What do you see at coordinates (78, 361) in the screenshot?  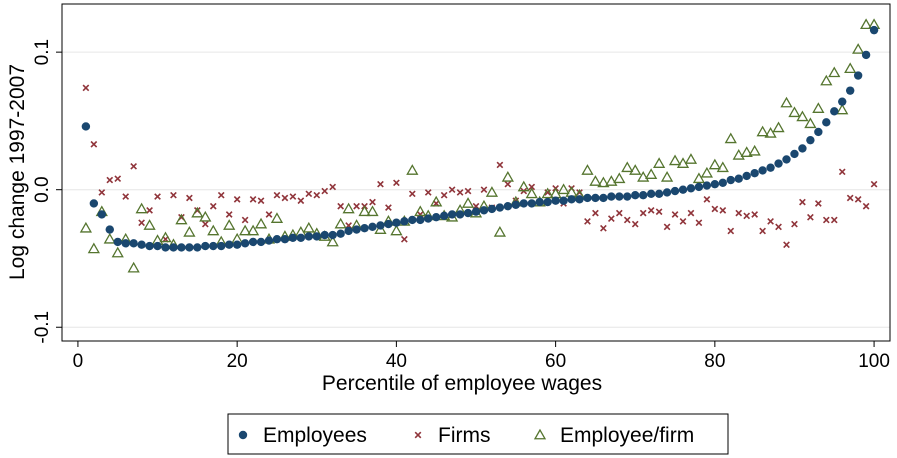 I see `x-tick-label: 0` at bounding box center [78, 361].